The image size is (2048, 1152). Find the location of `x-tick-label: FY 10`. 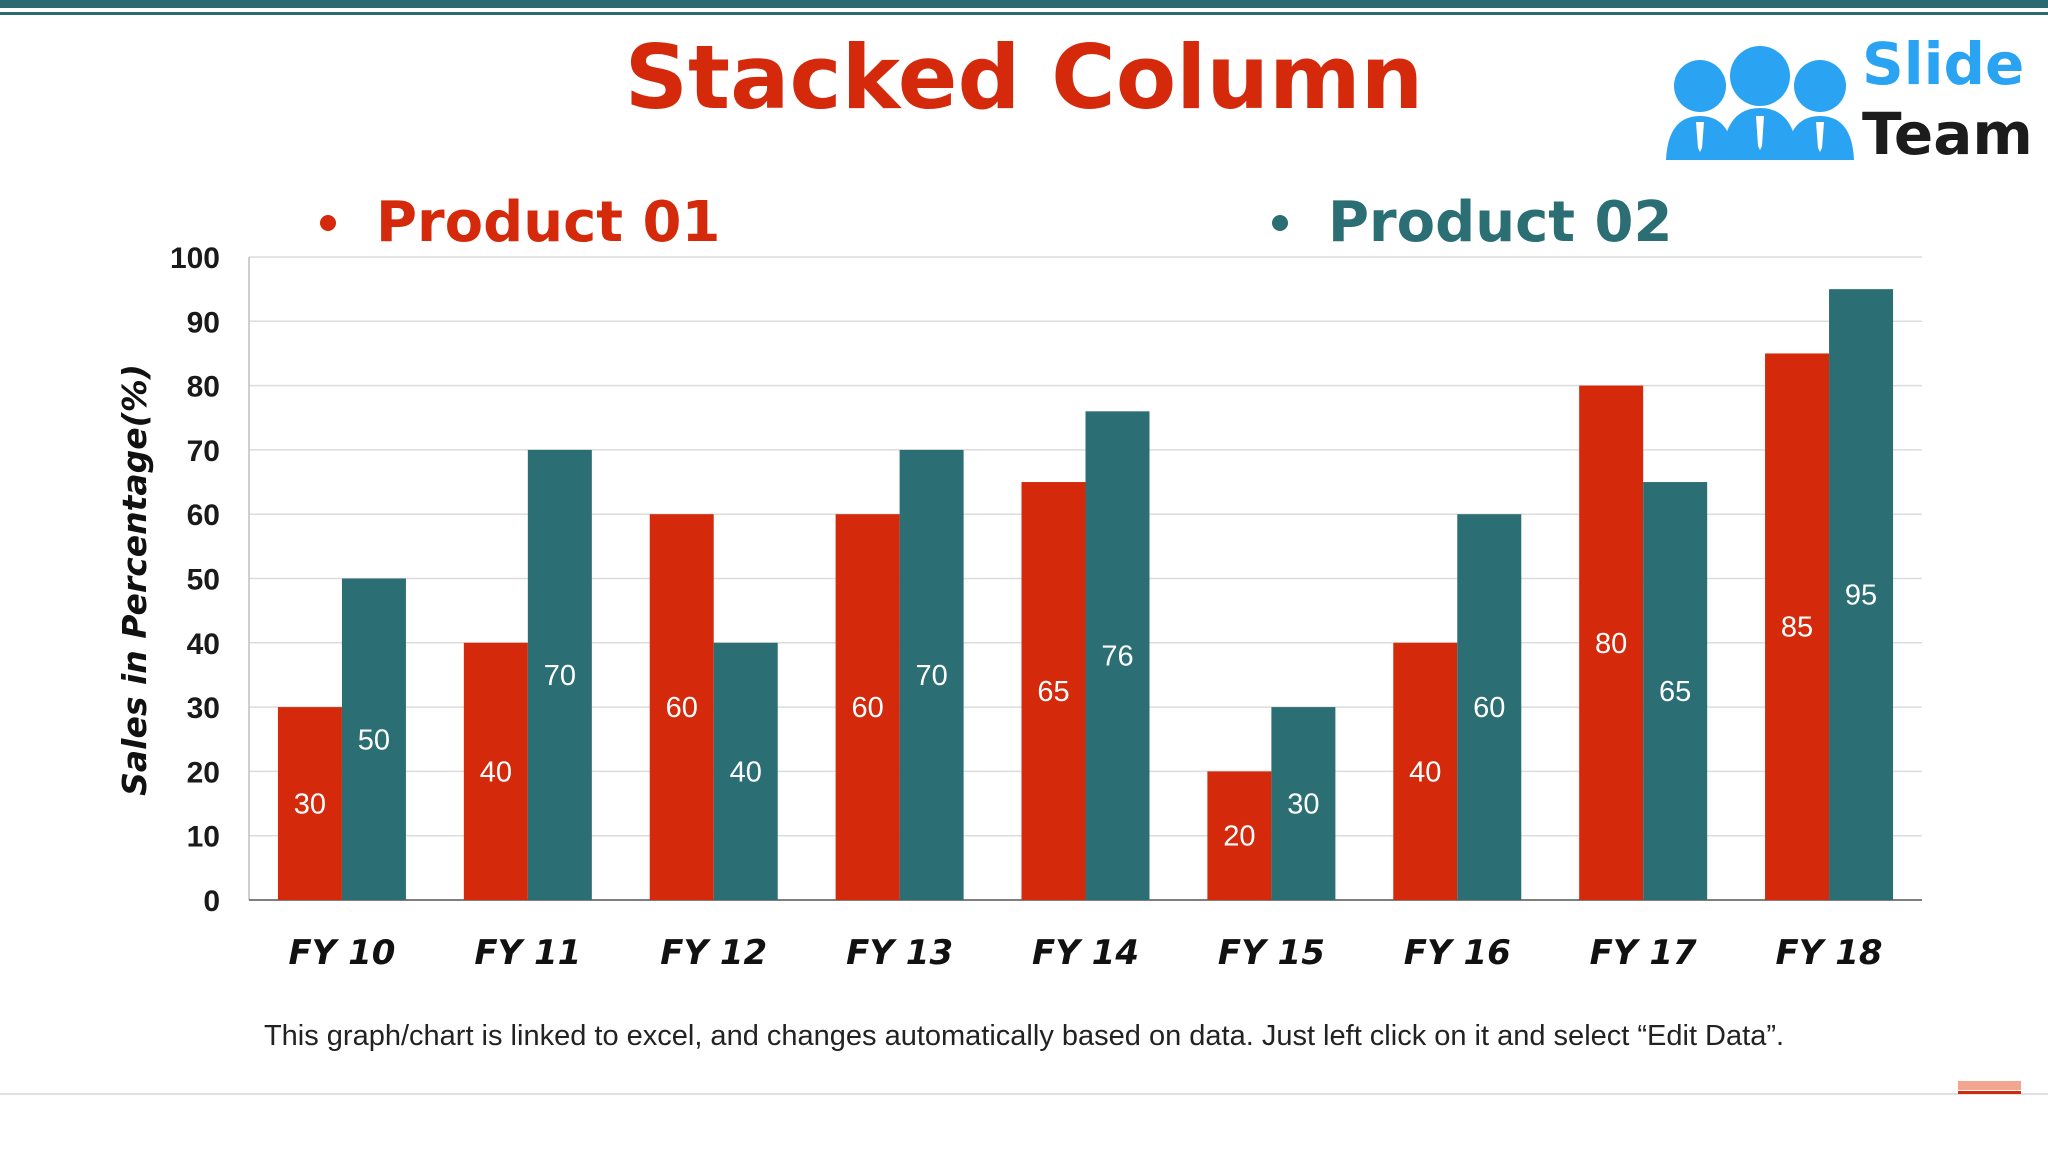

x-tick-label: FY 10 is located at coordinates (341, 953).